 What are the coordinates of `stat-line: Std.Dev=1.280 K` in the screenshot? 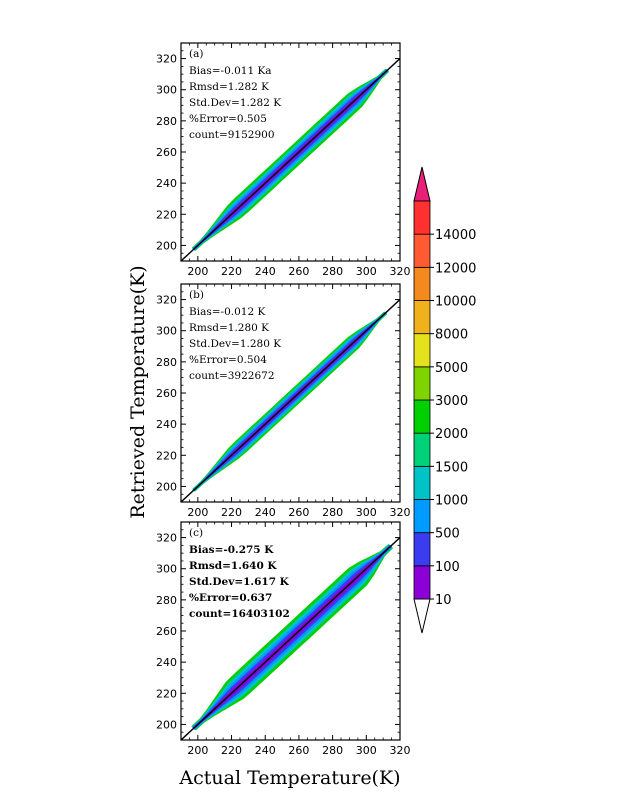 It's located at (235, 344).